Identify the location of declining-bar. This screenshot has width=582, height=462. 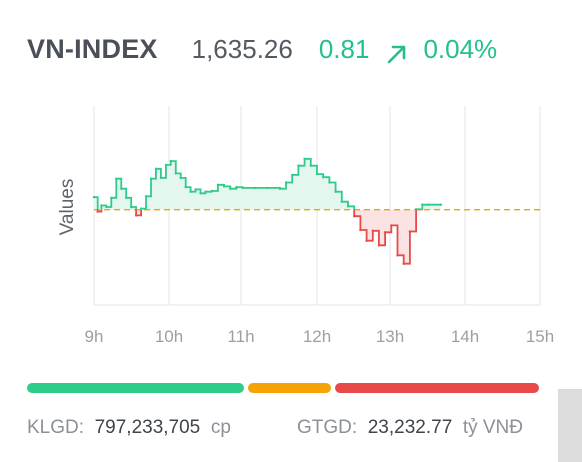
(437, 388).